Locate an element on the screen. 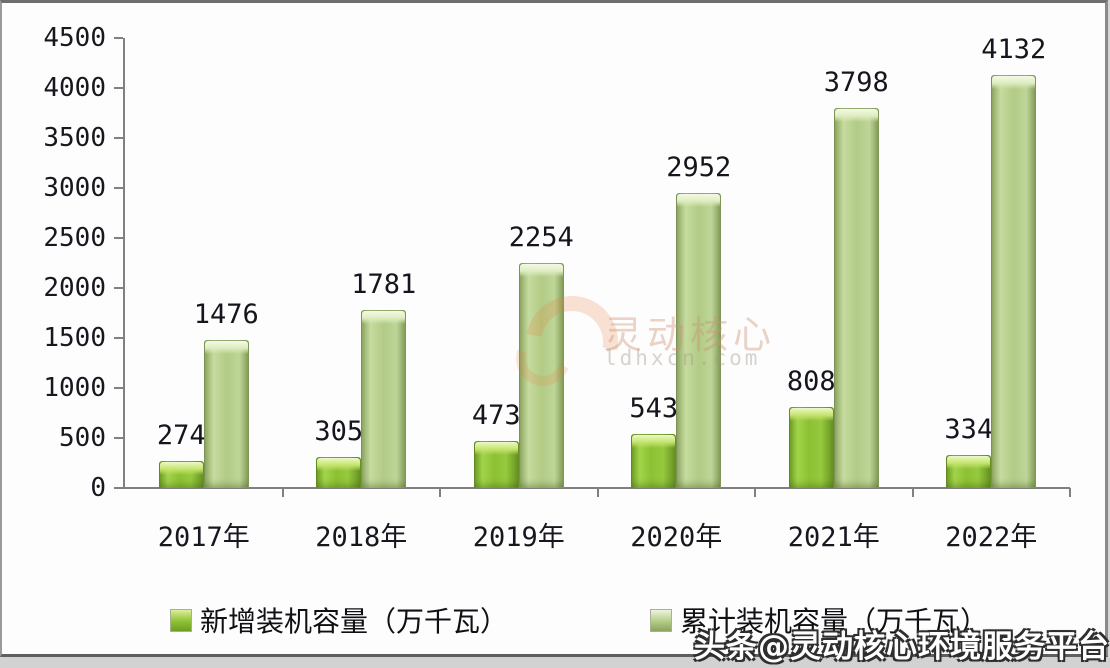 The height and width of the screenshot is (668, 1110). bottom-strip is located at coordinates (555, 662).